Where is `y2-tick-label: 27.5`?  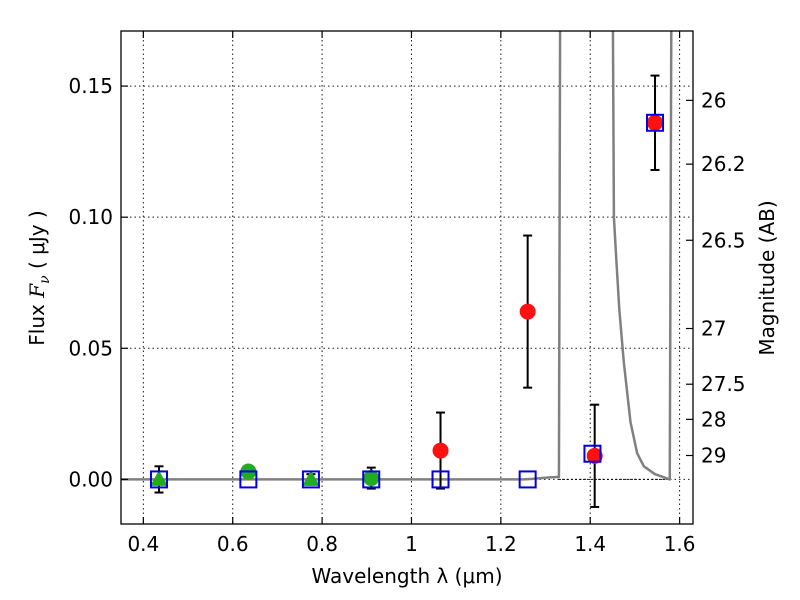 y2-tick-label: 27.5 is located at coordinates (723, 384).